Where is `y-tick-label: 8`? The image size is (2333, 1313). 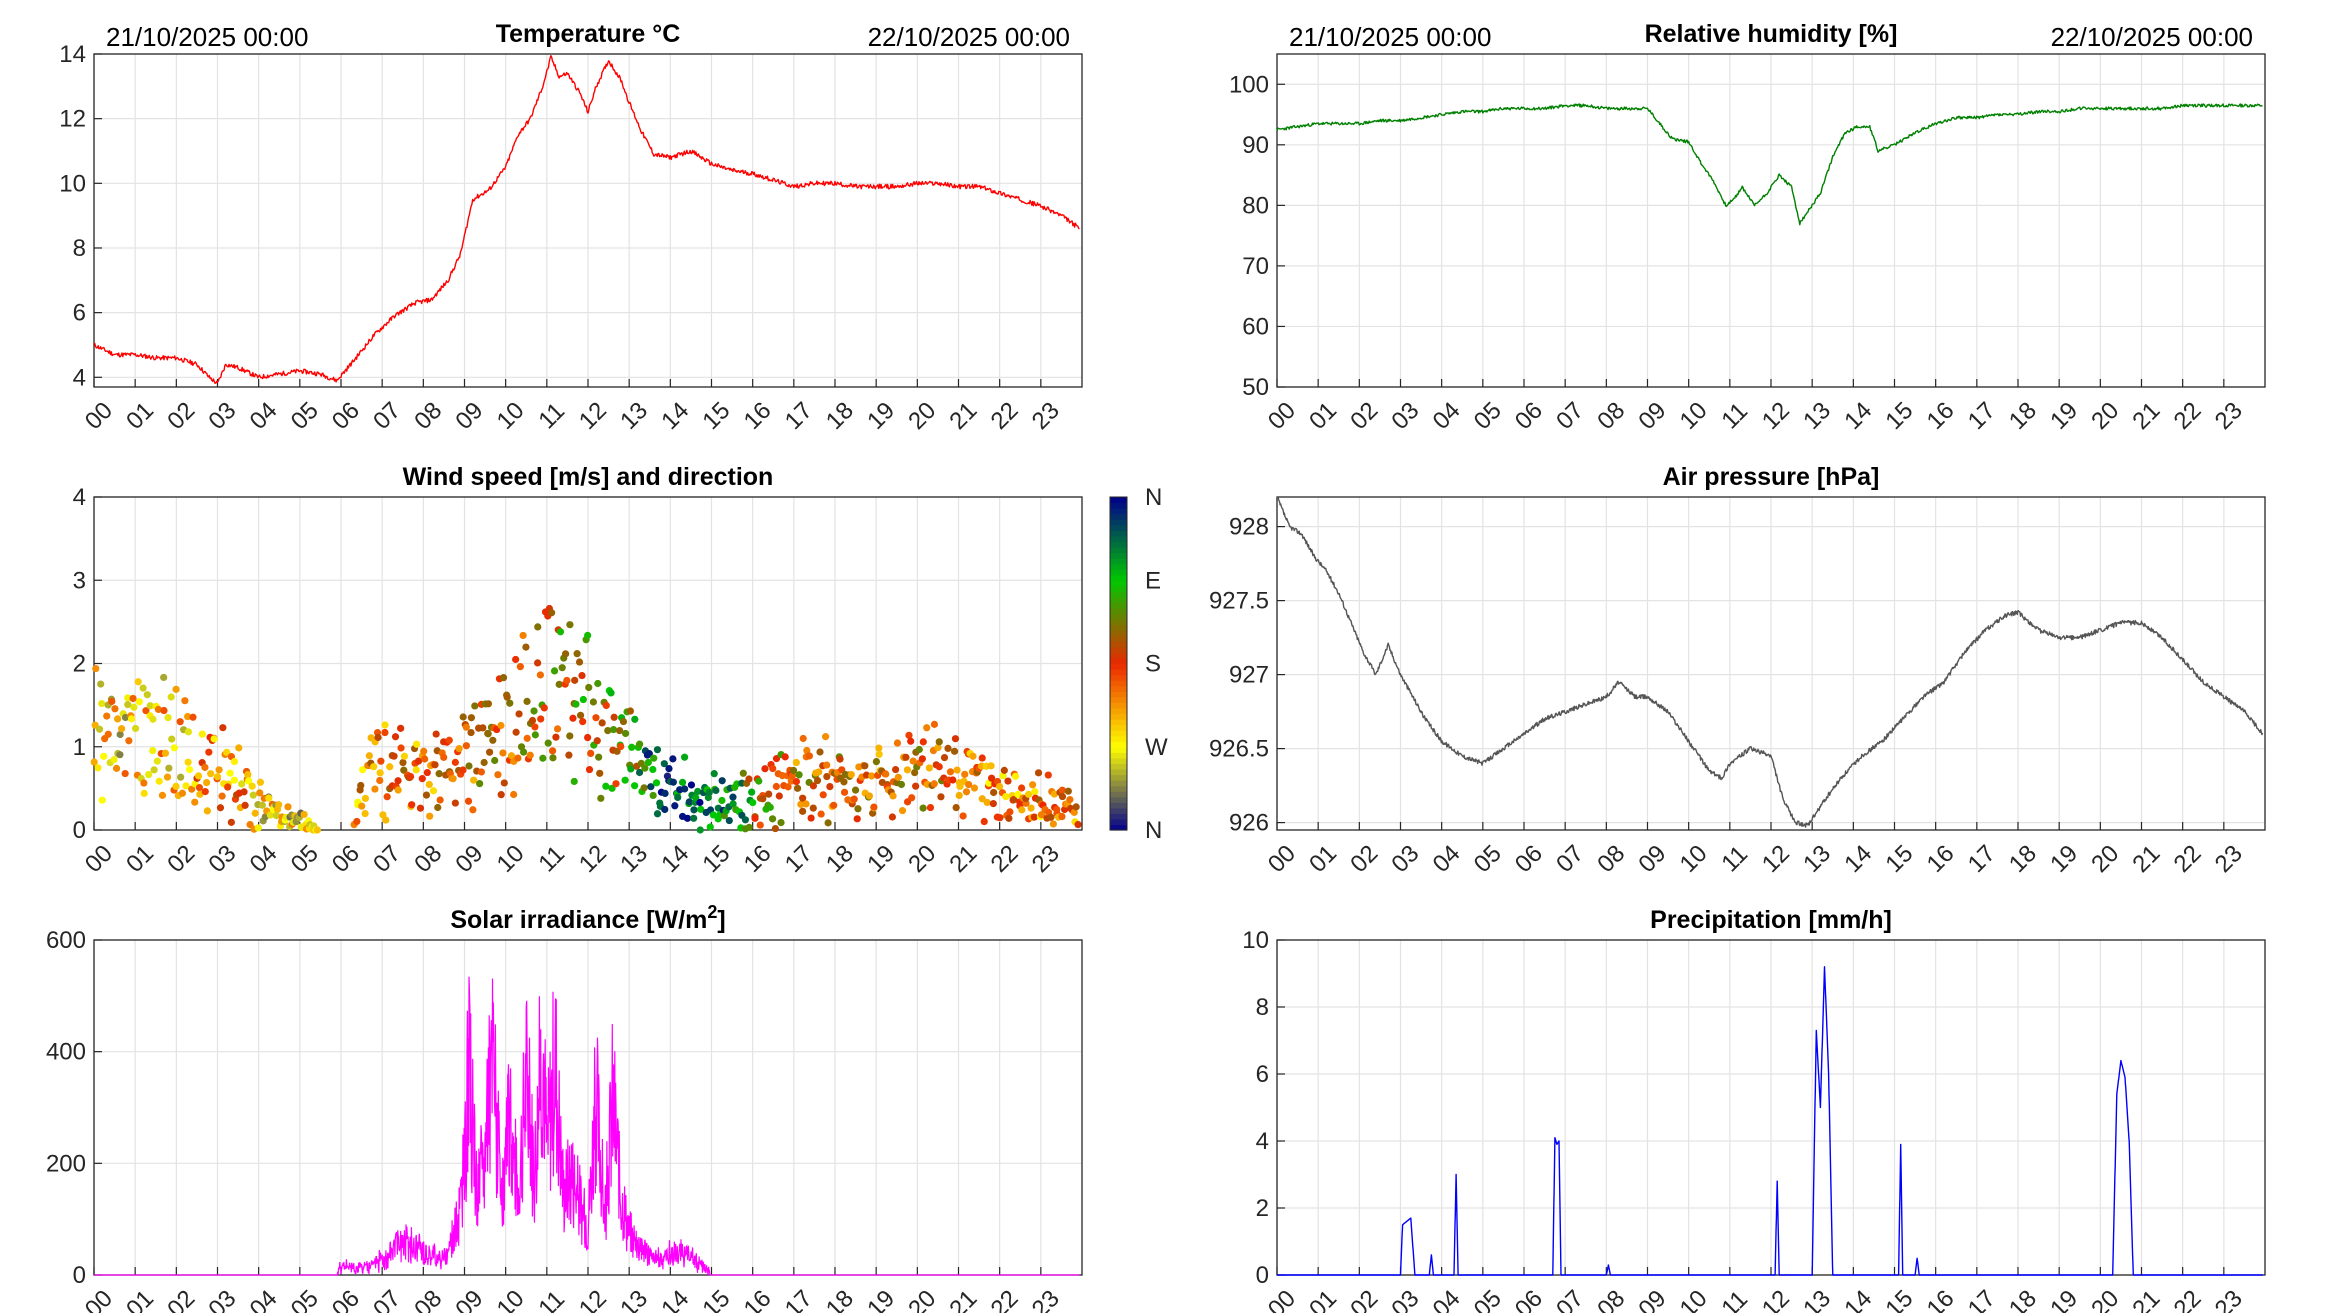 y-tick-label: 8 is located at coordinates (1262, 1007).